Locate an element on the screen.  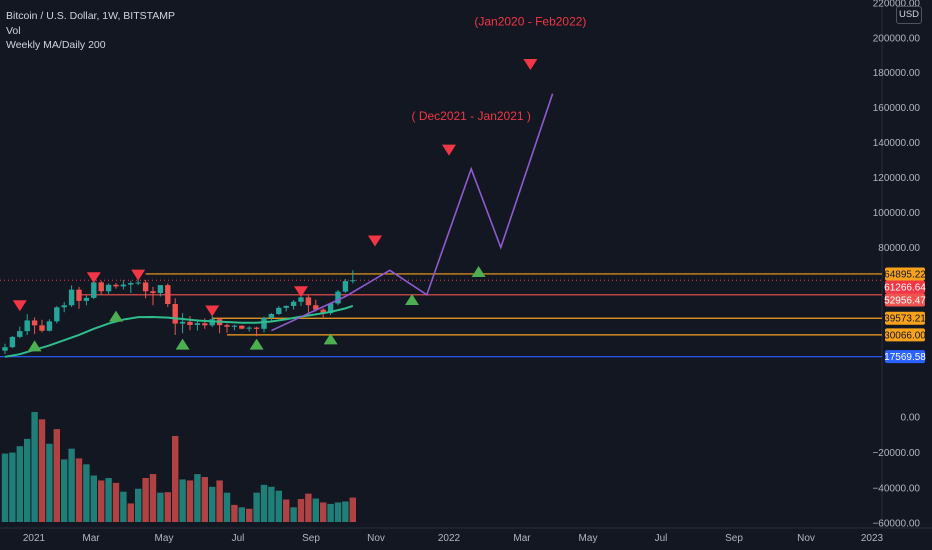
y-axis-tick-label: 0.00 is located at coordinates (911, 418).